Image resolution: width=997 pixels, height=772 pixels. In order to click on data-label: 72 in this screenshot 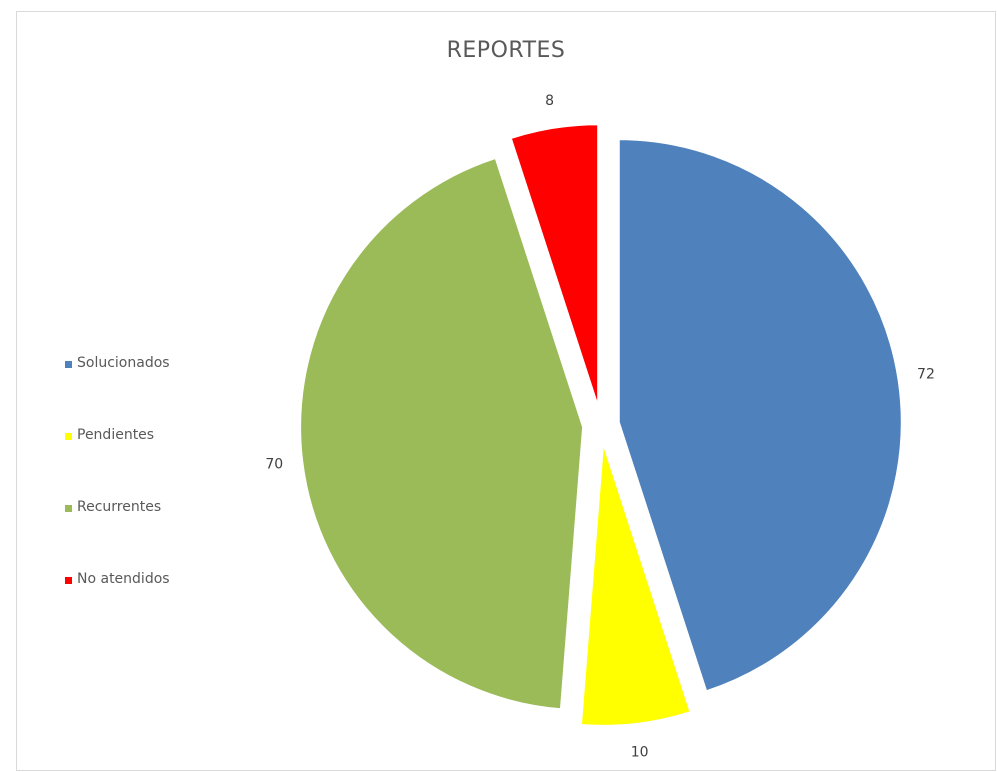, I will do `click(926, 375)`.